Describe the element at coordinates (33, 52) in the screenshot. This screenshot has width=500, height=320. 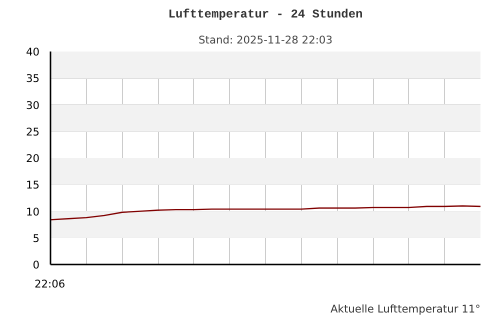
I see `y-tick-label: 40` at that location.